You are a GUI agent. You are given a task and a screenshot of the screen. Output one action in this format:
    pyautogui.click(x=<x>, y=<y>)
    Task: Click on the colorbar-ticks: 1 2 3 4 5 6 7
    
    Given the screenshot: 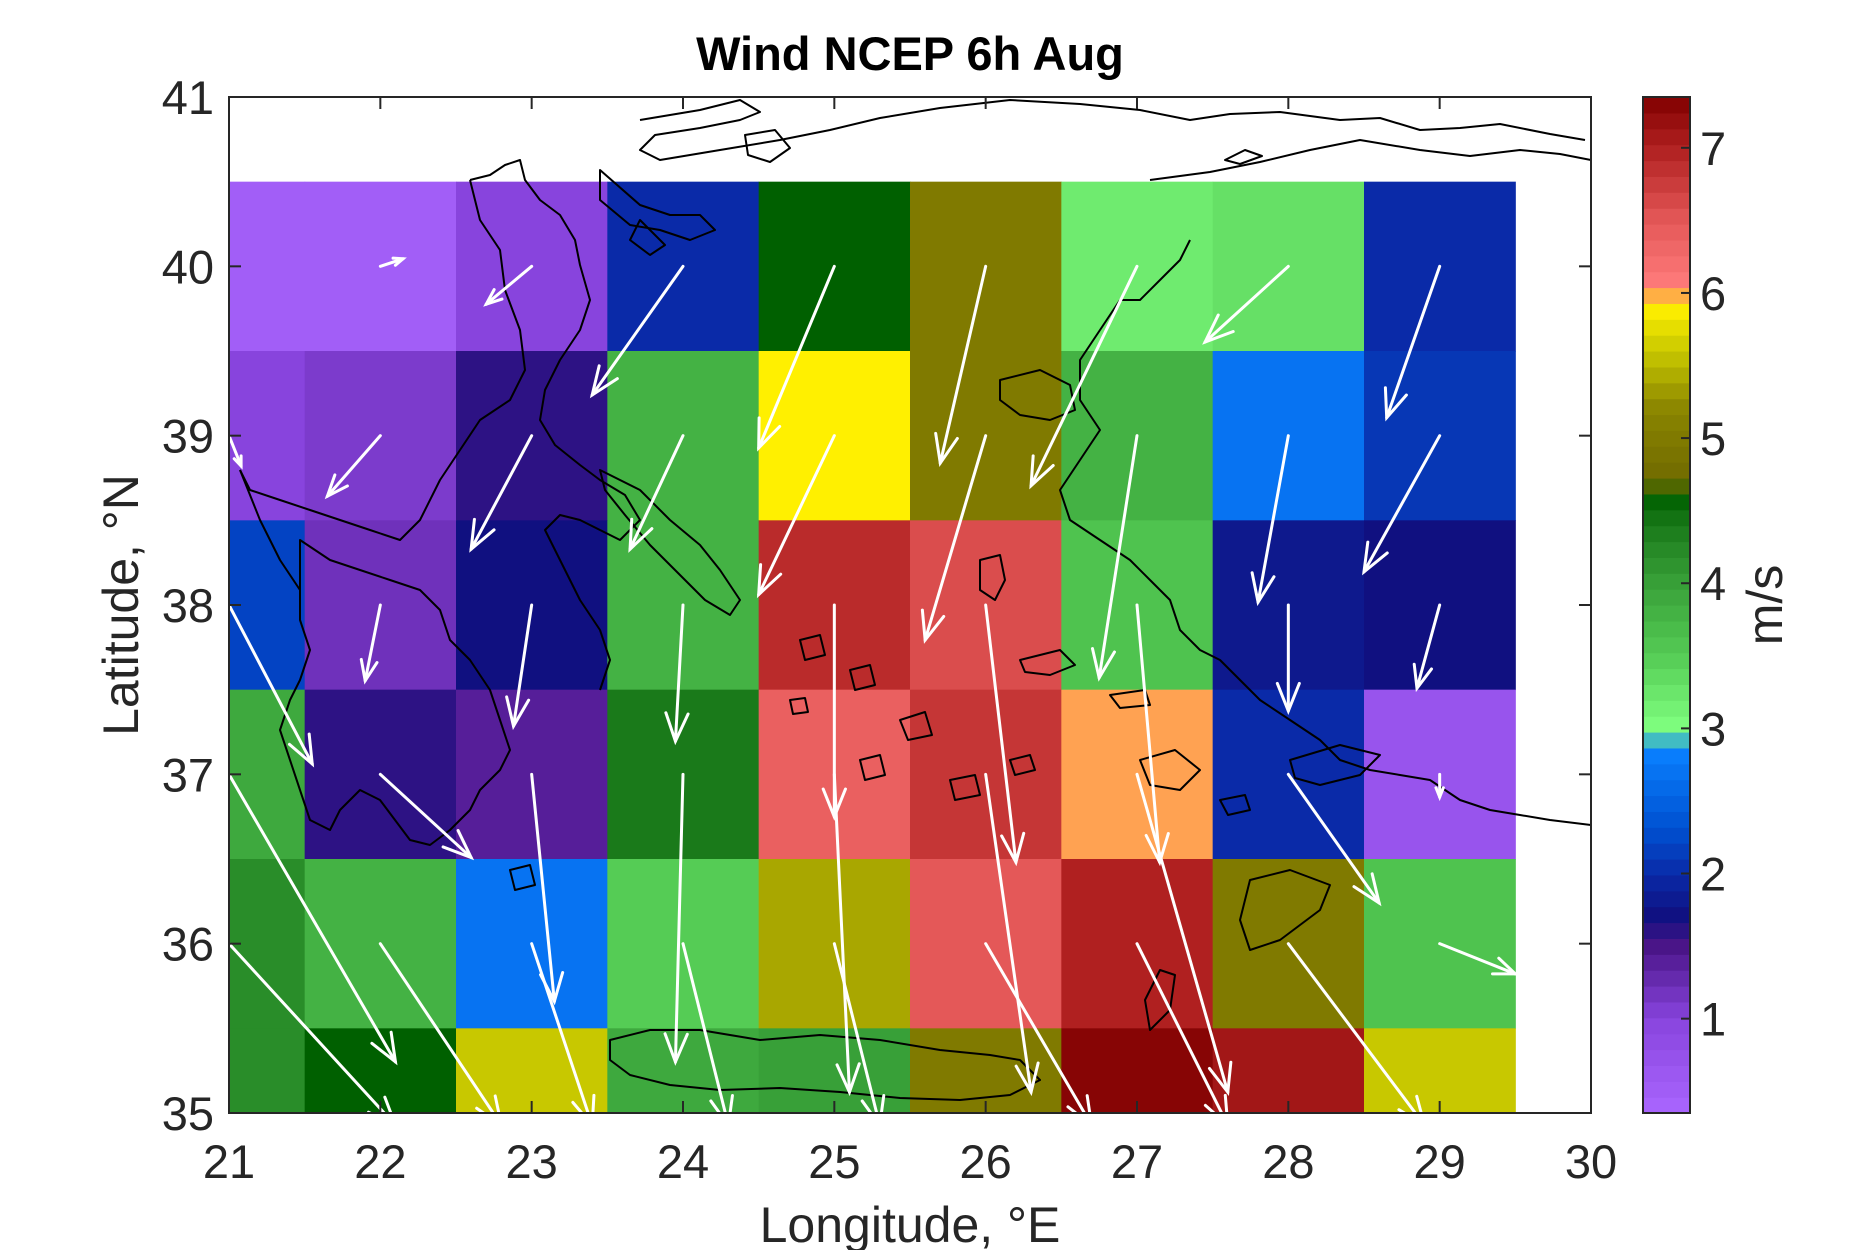 What is the action you would take?
    pyautogui.click(x=1703, y=584)
    